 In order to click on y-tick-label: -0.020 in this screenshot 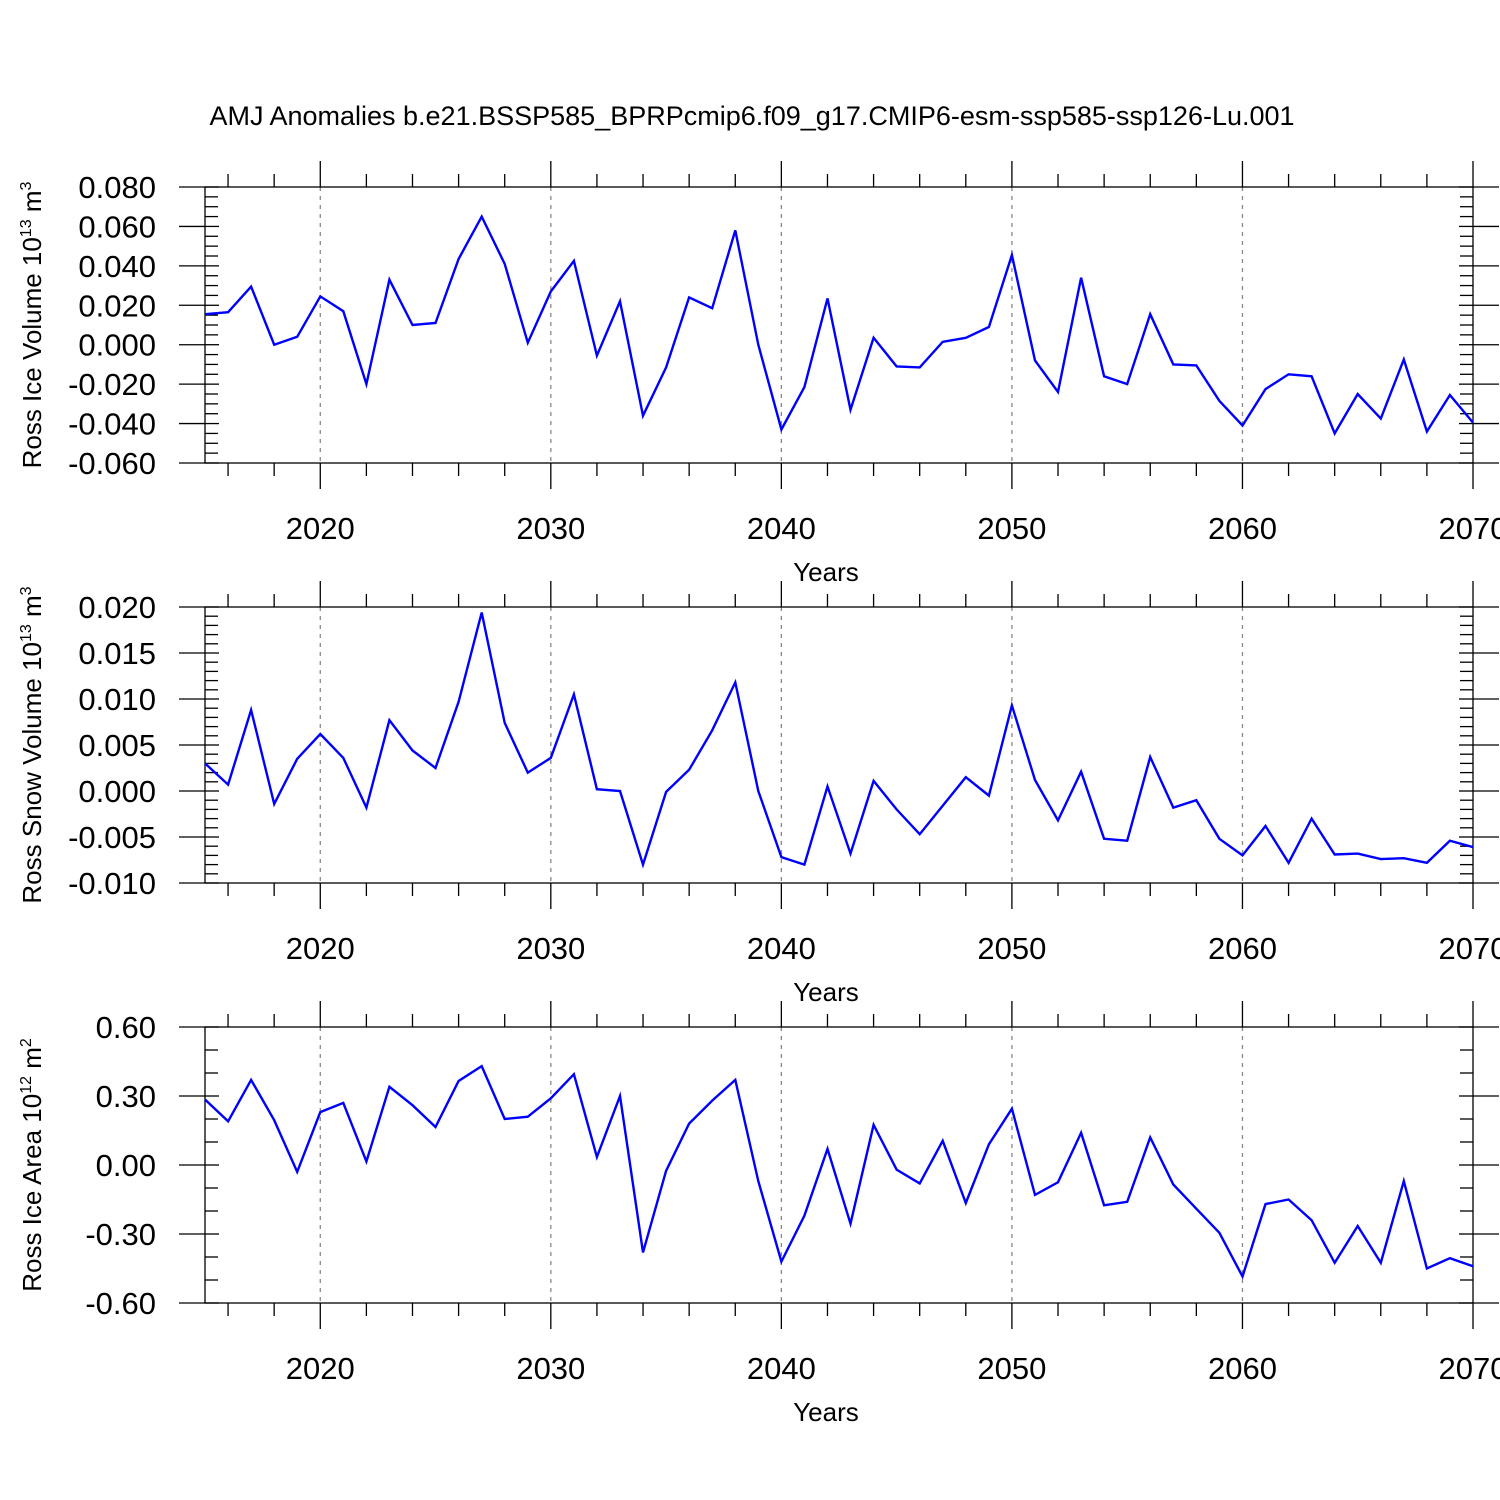, I will do `click(112, 384)`.